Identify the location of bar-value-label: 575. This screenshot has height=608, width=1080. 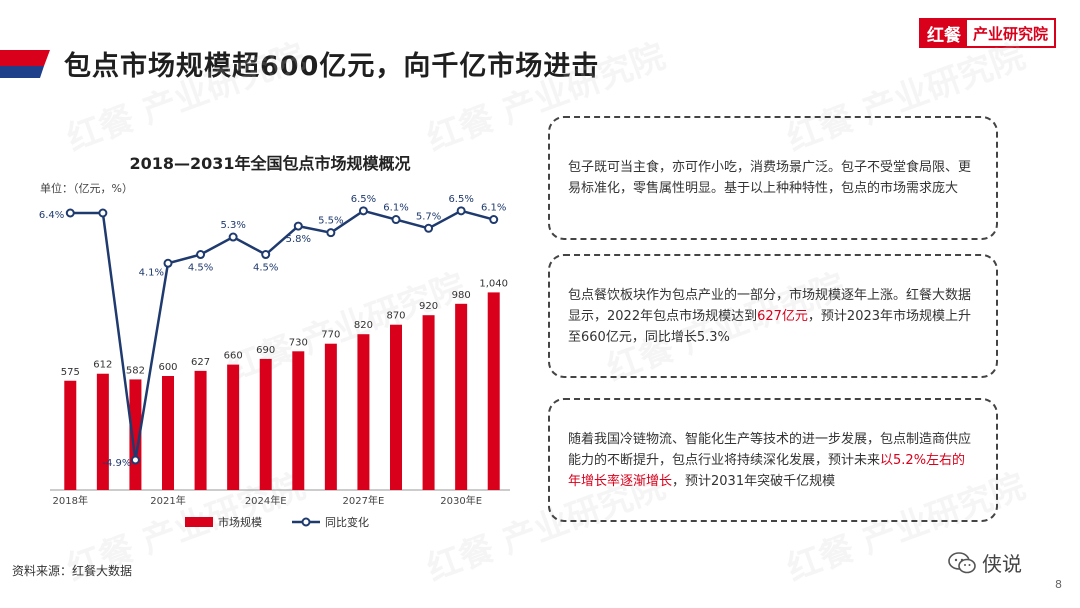
(70, 372).